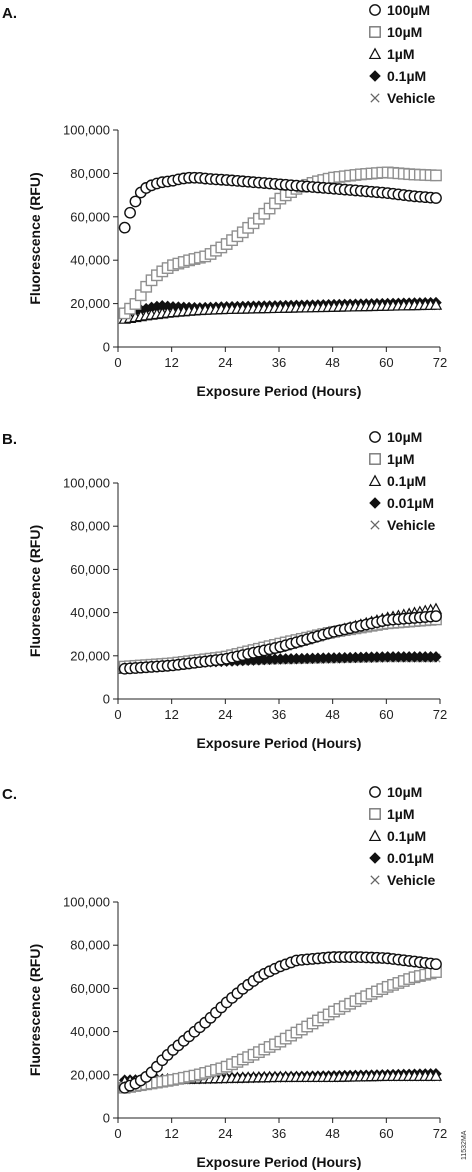 The height and width of the screenshot is (1172, 472). Describe the element at coordinates (408, 10) in the screenshot. I see `legend-label: 100µM` at that location.